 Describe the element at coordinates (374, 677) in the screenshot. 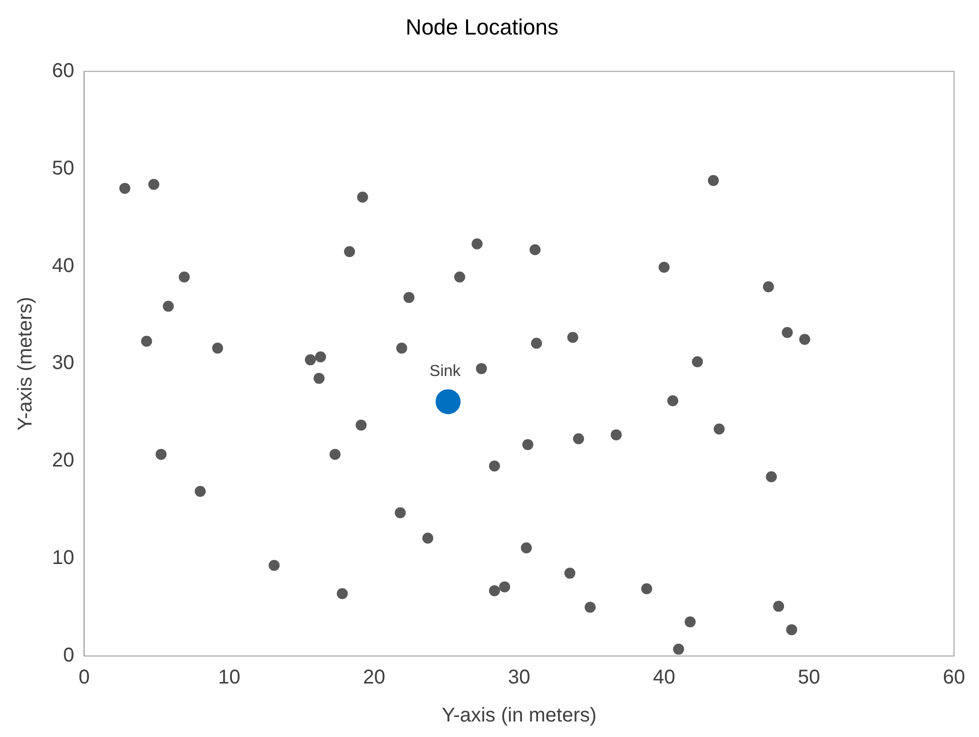

I see `x-tick-label: 20` at that location.